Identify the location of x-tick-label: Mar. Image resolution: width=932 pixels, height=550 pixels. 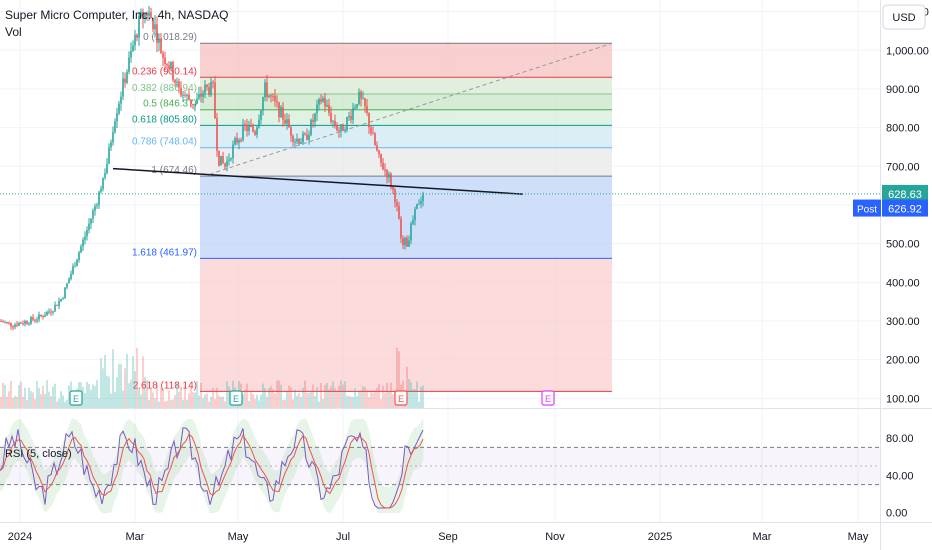
(135, 537).